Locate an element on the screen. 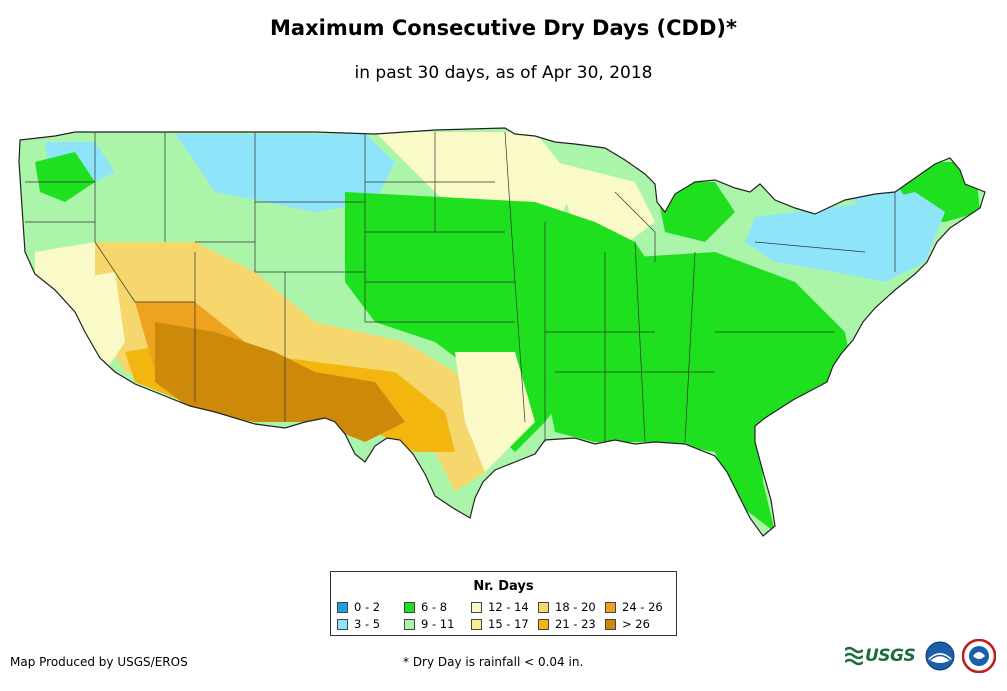 This screenshot has width=1007, height=691. noaa-logo-icon is located at coordinates (940, 656).